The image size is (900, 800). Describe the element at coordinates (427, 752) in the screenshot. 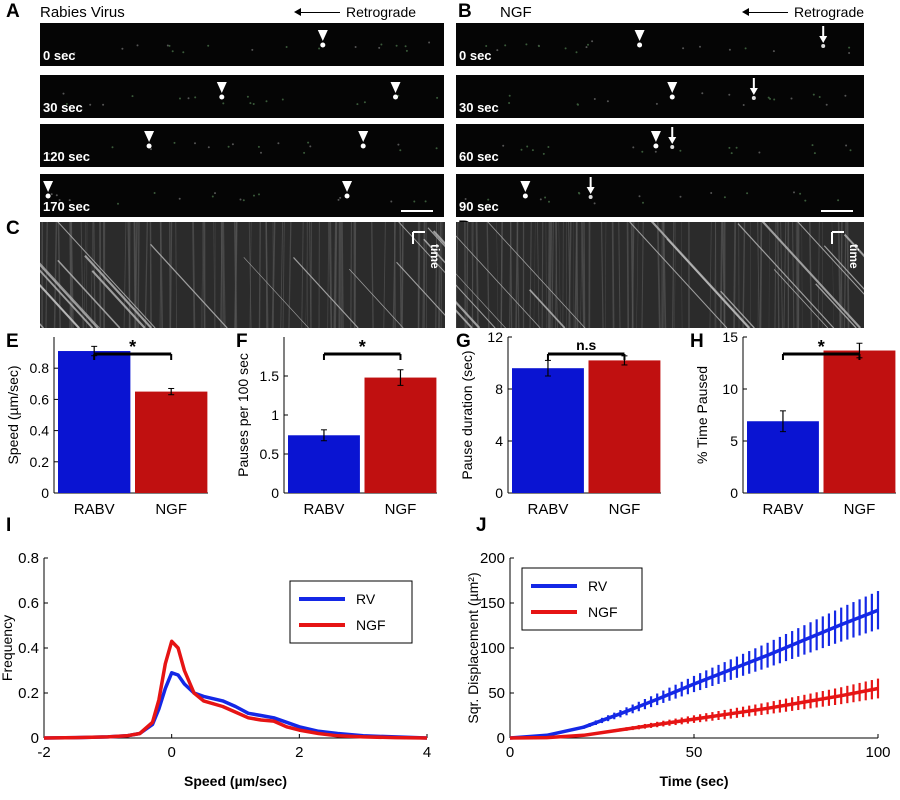

I see `x-tick-label: 4` at that location.